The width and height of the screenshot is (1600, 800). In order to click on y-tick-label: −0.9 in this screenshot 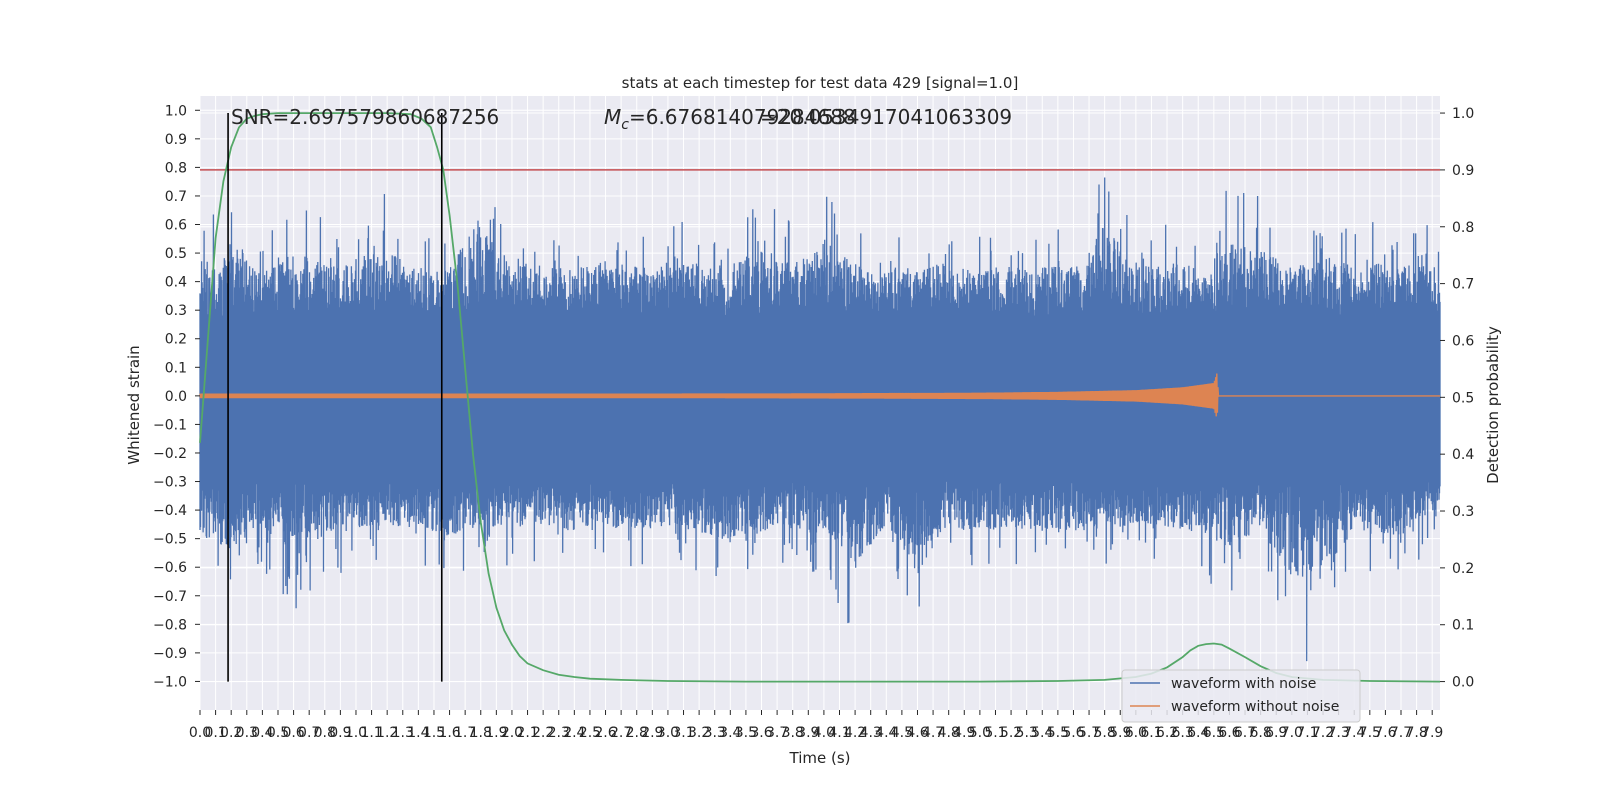, I will do `click(170, 654)`.